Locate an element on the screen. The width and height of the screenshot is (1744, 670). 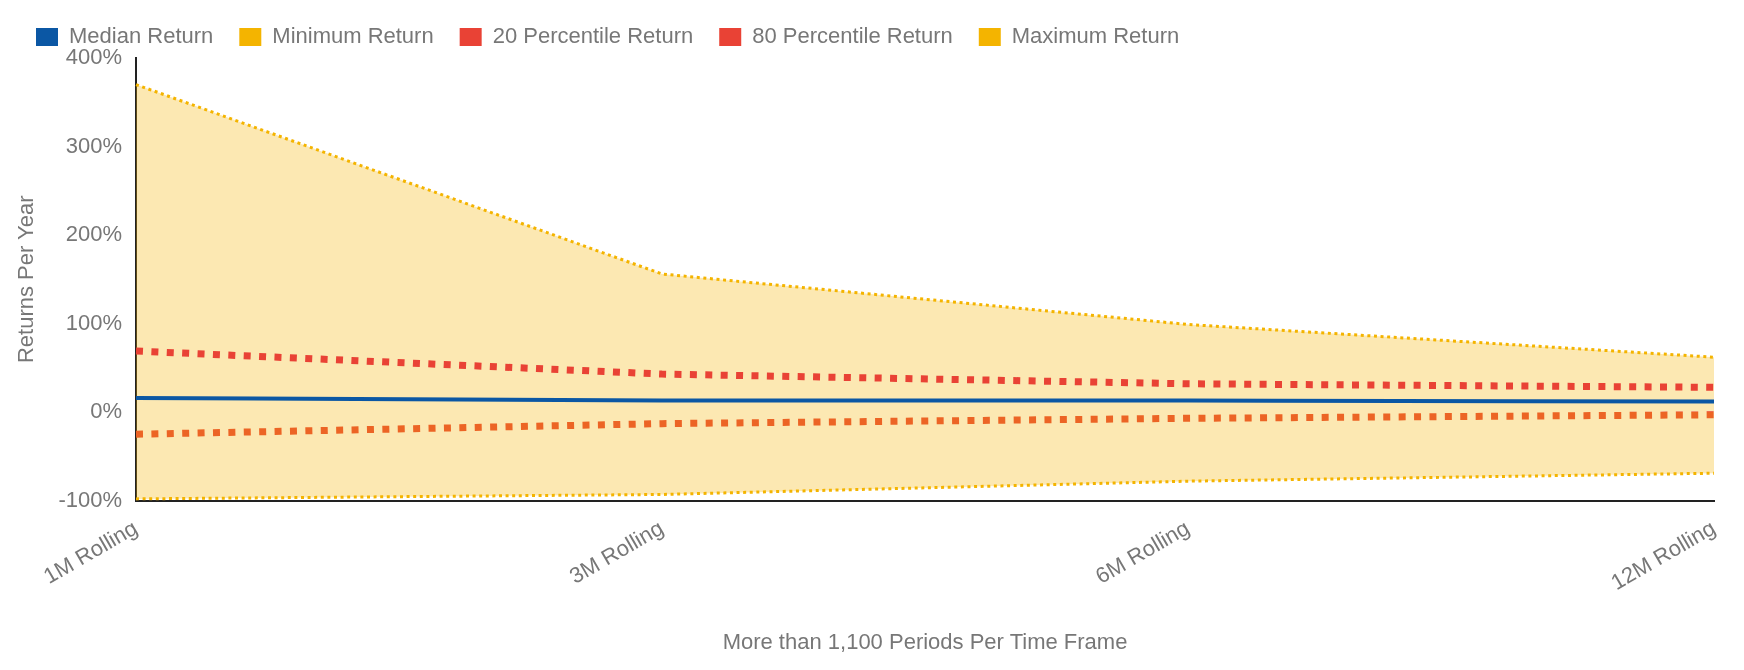
y-tick-label: -100% is located at coordinates (90, 499).